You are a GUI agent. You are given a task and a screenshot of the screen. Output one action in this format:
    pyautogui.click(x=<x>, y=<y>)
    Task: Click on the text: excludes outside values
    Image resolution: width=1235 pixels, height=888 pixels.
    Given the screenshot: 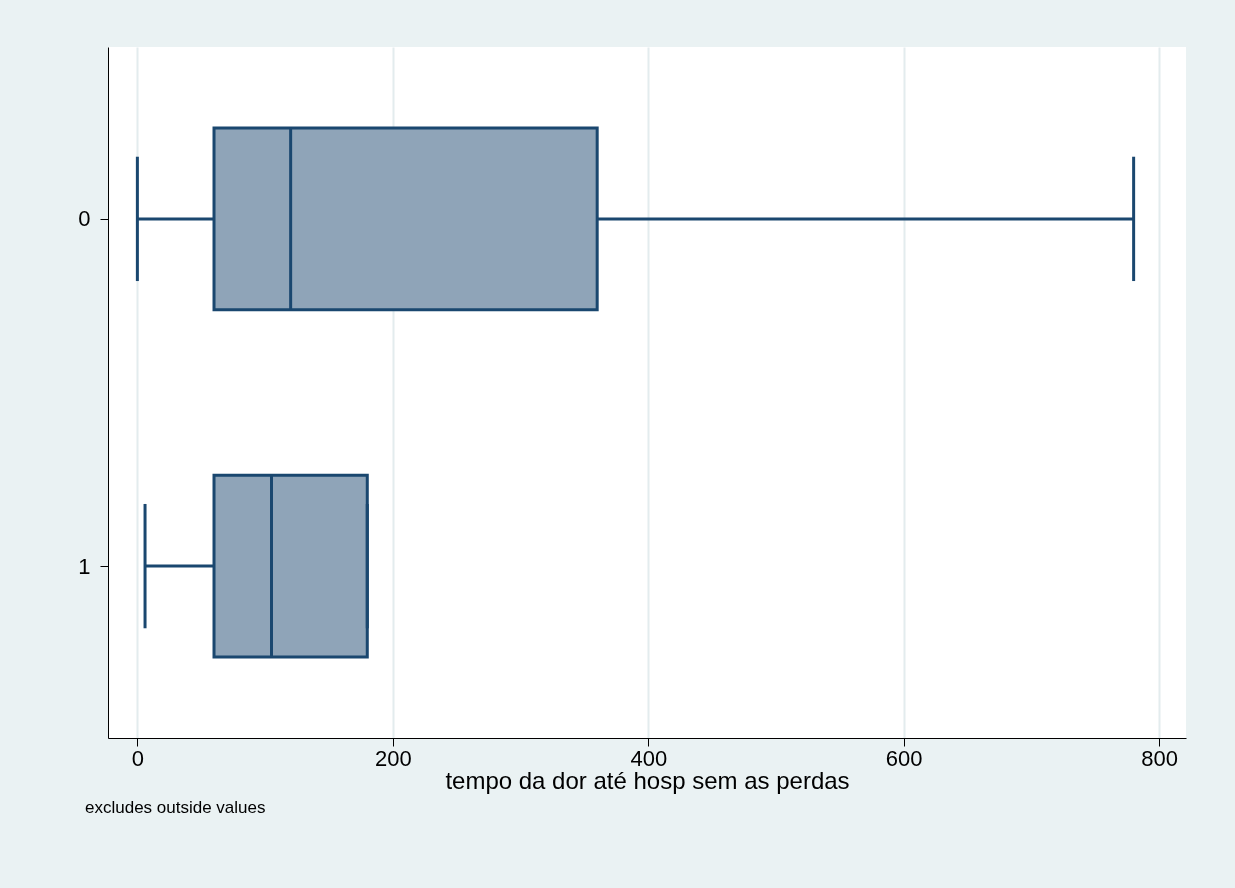 What is the action you would take?
    pyautogui.click(x=175, y=807)
    